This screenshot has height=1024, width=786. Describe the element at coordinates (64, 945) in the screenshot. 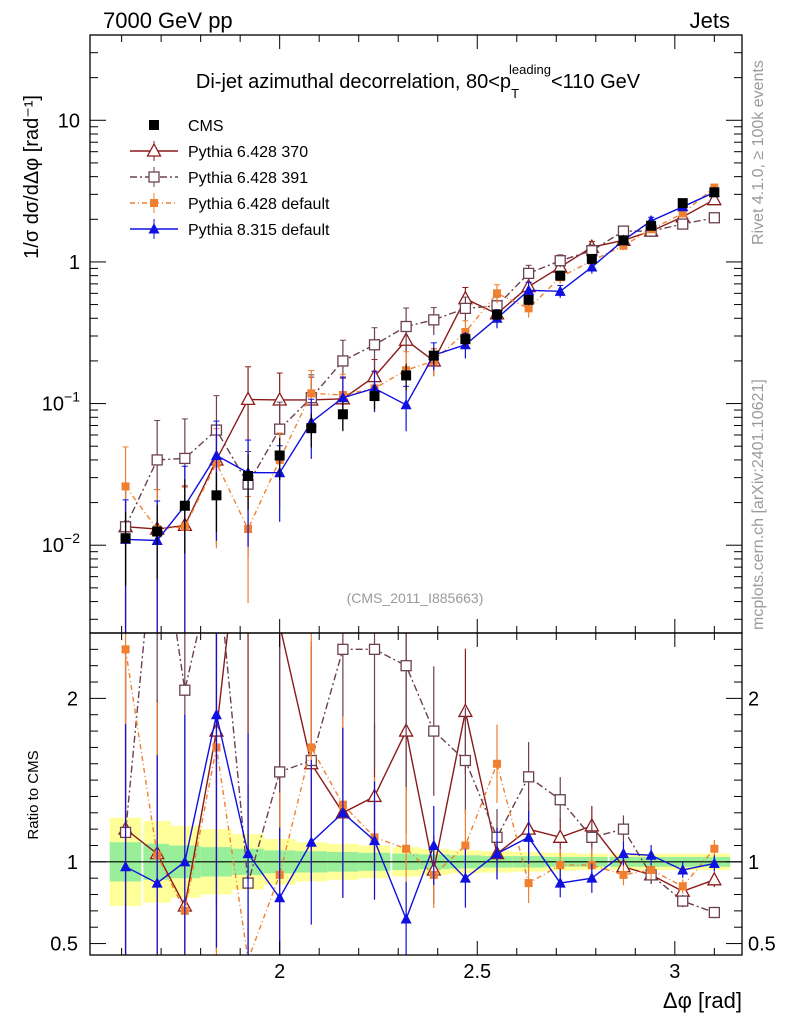

I see `ratio-tick-label: 0.5` at that location.